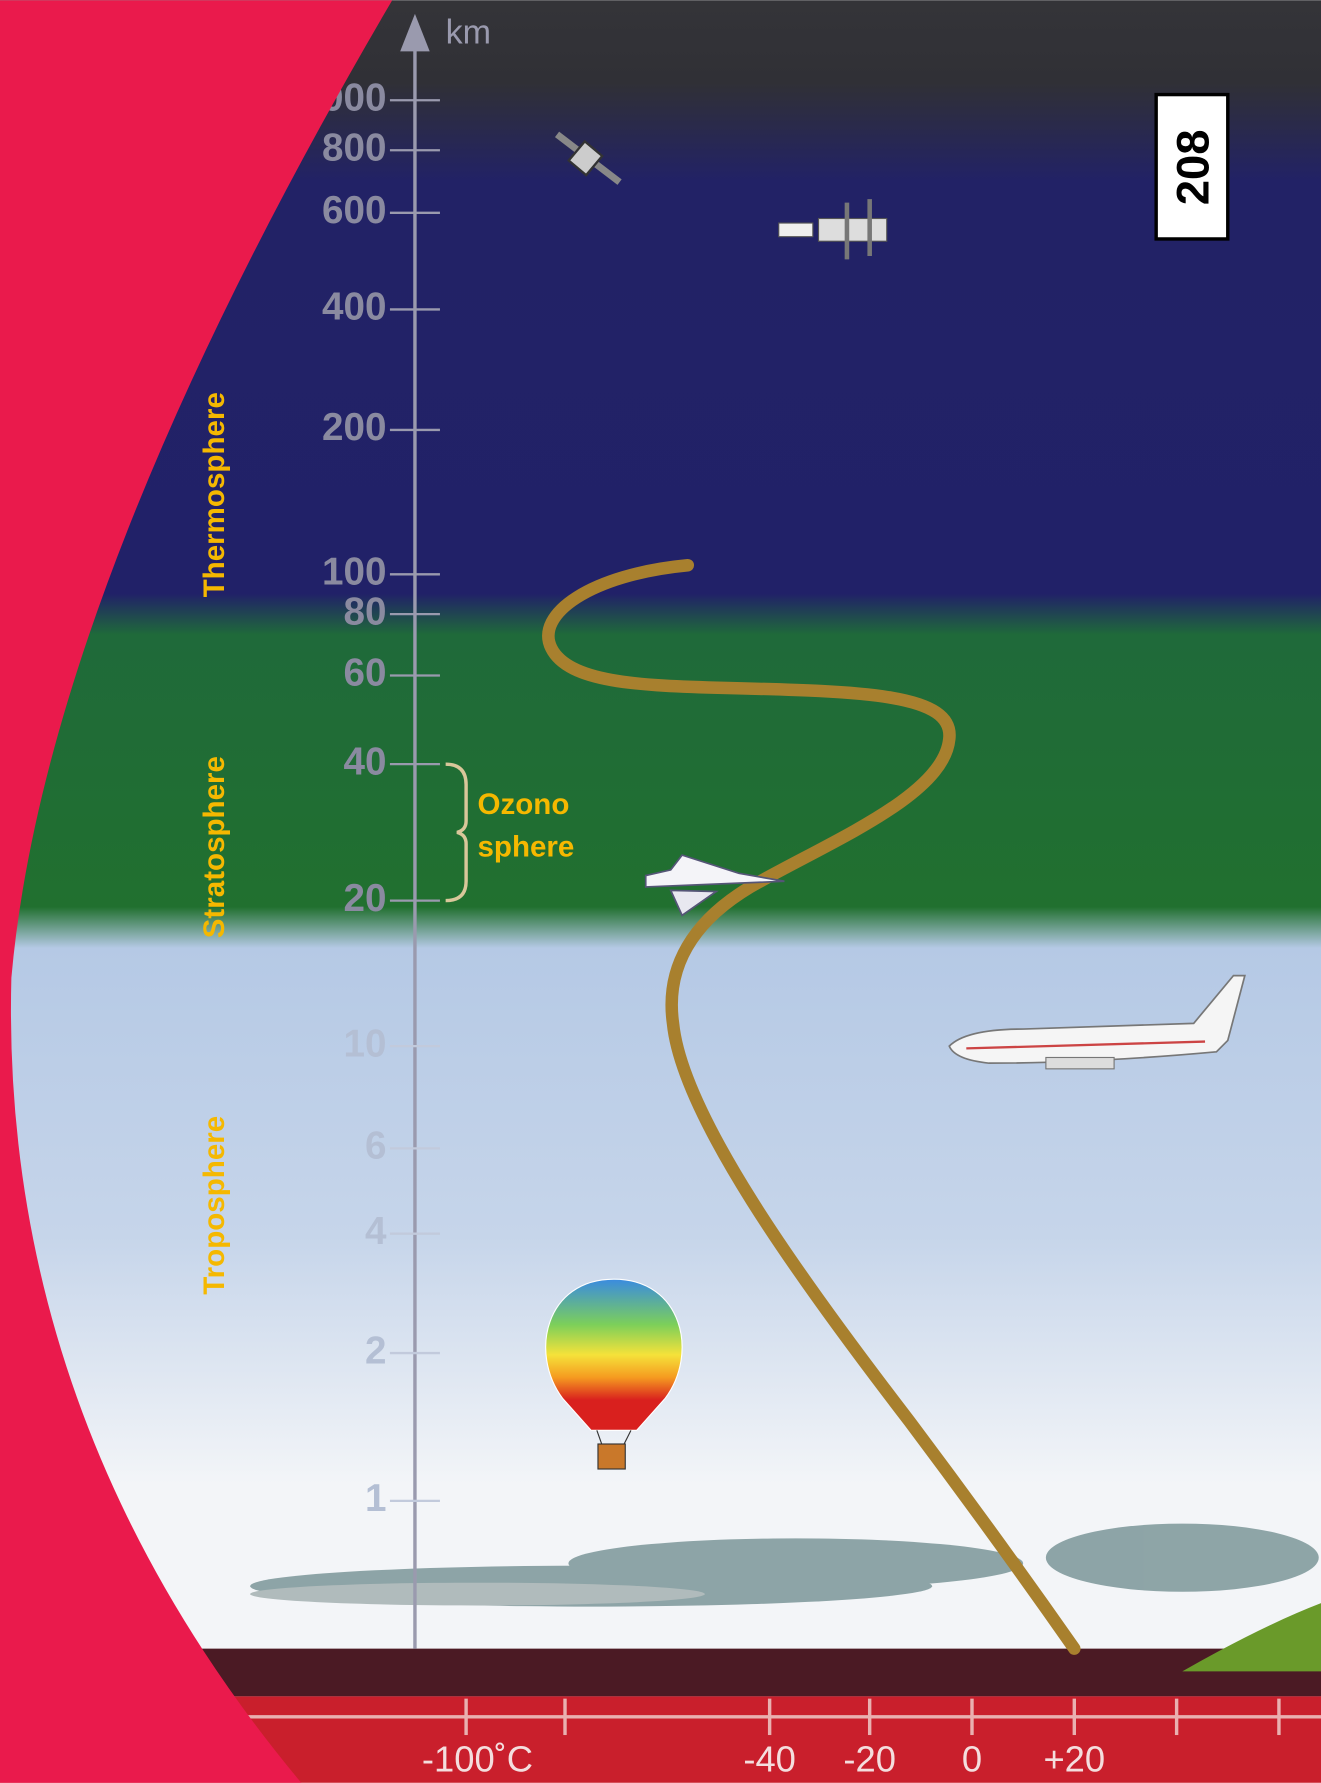 The height and width of the screenshot is (1783, 1321). What do you see at coordinates (214, 1205) in the screenshot?
I see `layer-label: Troposphere` at bounding box center [214, 1205].